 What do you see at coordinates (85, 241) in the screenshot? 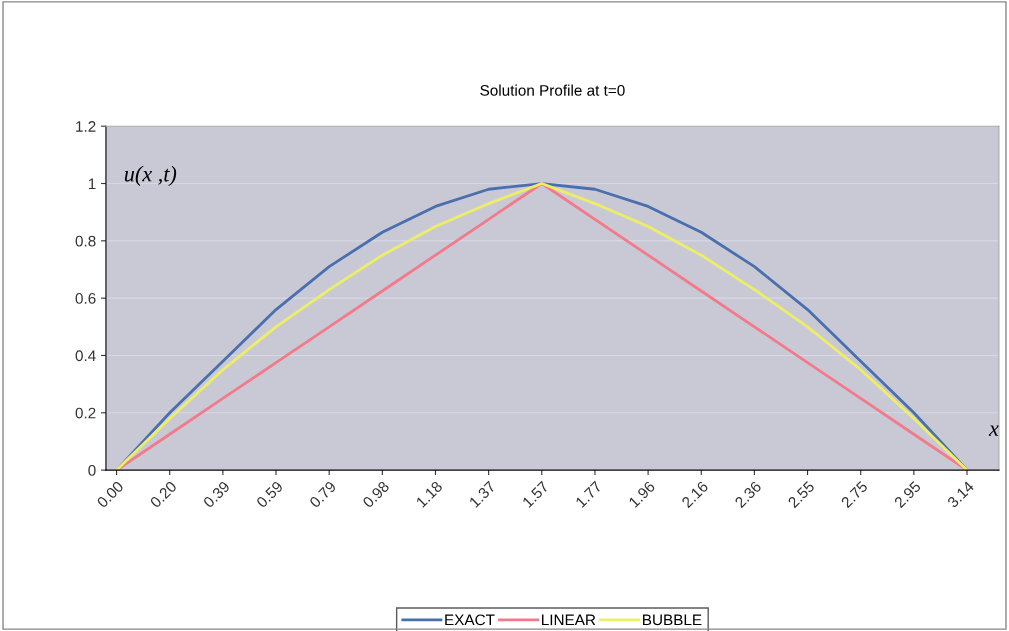
I see `y-tick-label: 0.8` at bounding box center [85, 241].